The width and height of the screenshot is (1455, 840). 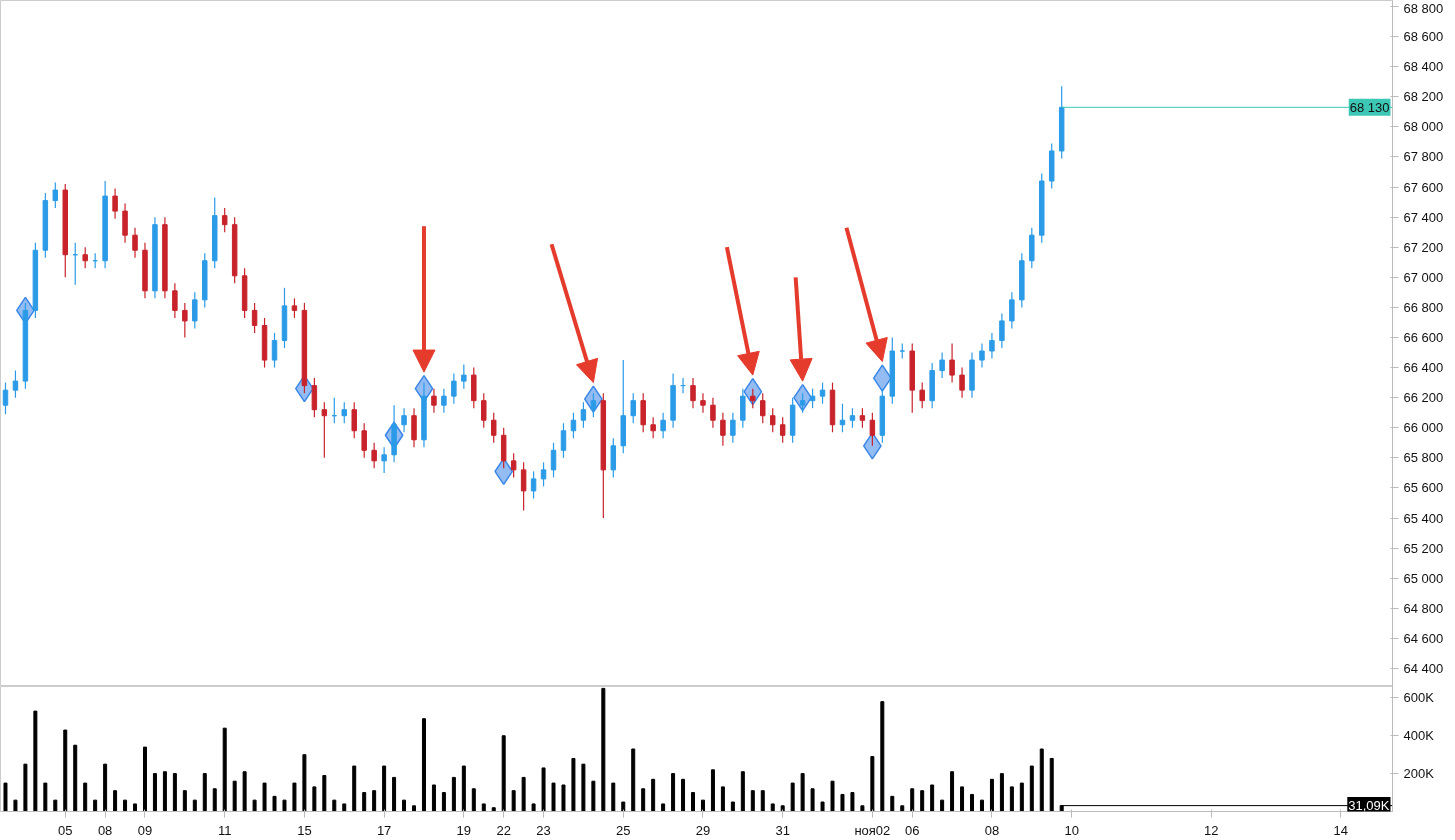 What do you see at coordinates (1423, 97) in the screenshot?
I see `y-tick-label: 68 200` at bounding box center [1423, 97].